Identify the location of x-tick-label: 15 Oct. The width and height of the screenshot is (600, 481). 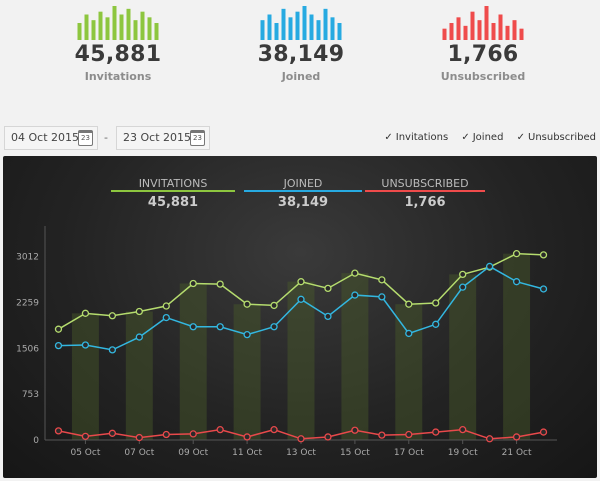
(355, 453).